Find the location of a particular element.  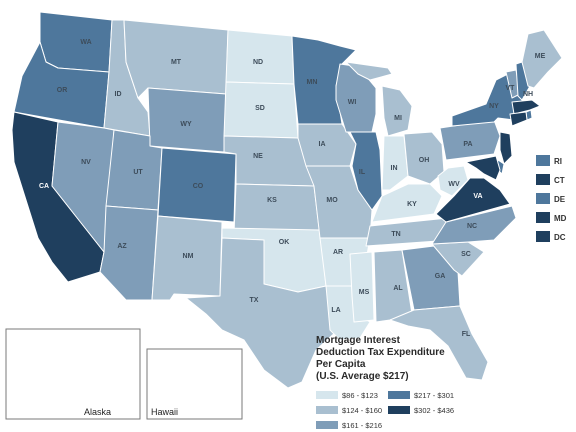

state-label-mt: MT is located at coordinates (176, 62).